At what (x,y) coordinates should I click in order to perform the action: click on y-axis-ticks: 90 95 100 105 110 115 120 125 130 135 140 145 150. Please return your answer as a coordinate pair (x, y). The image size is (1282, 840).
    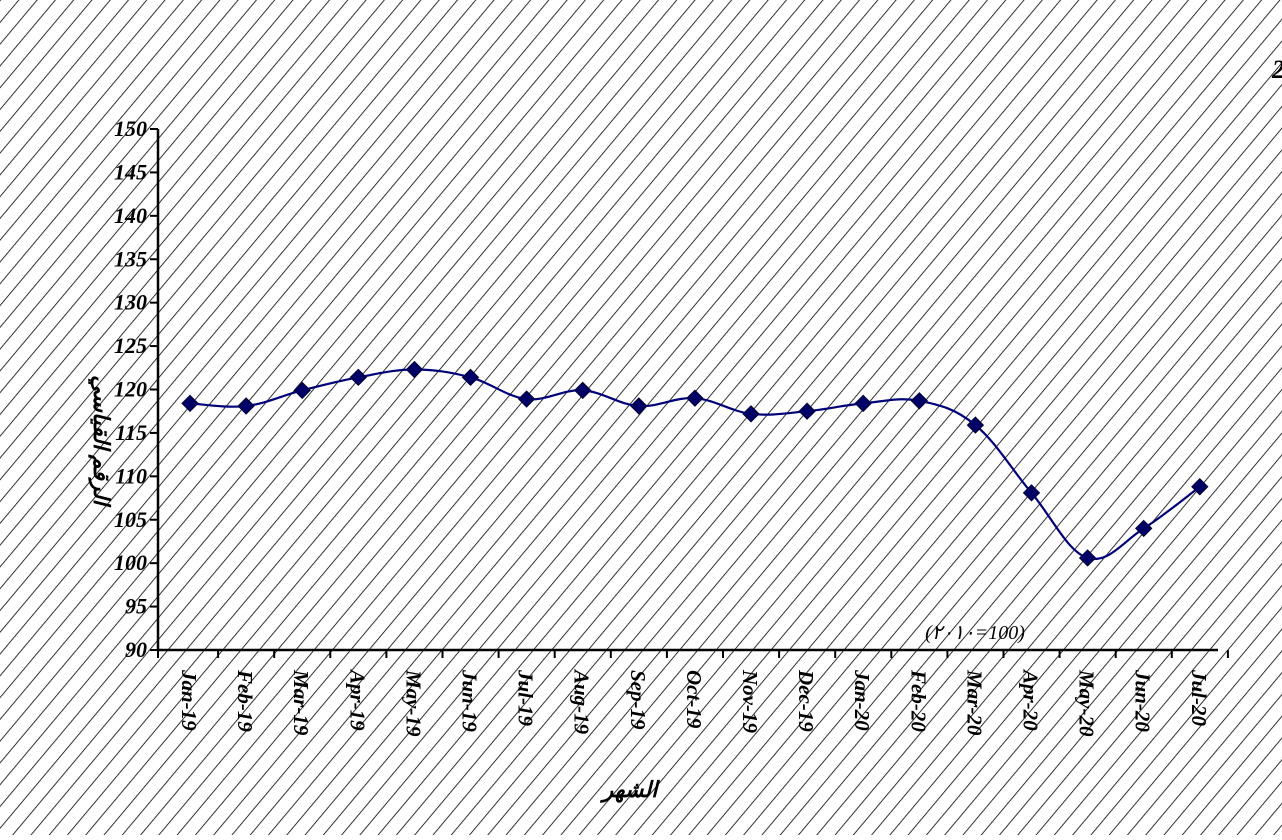
    Looking at the image, I should click on (136, 389).